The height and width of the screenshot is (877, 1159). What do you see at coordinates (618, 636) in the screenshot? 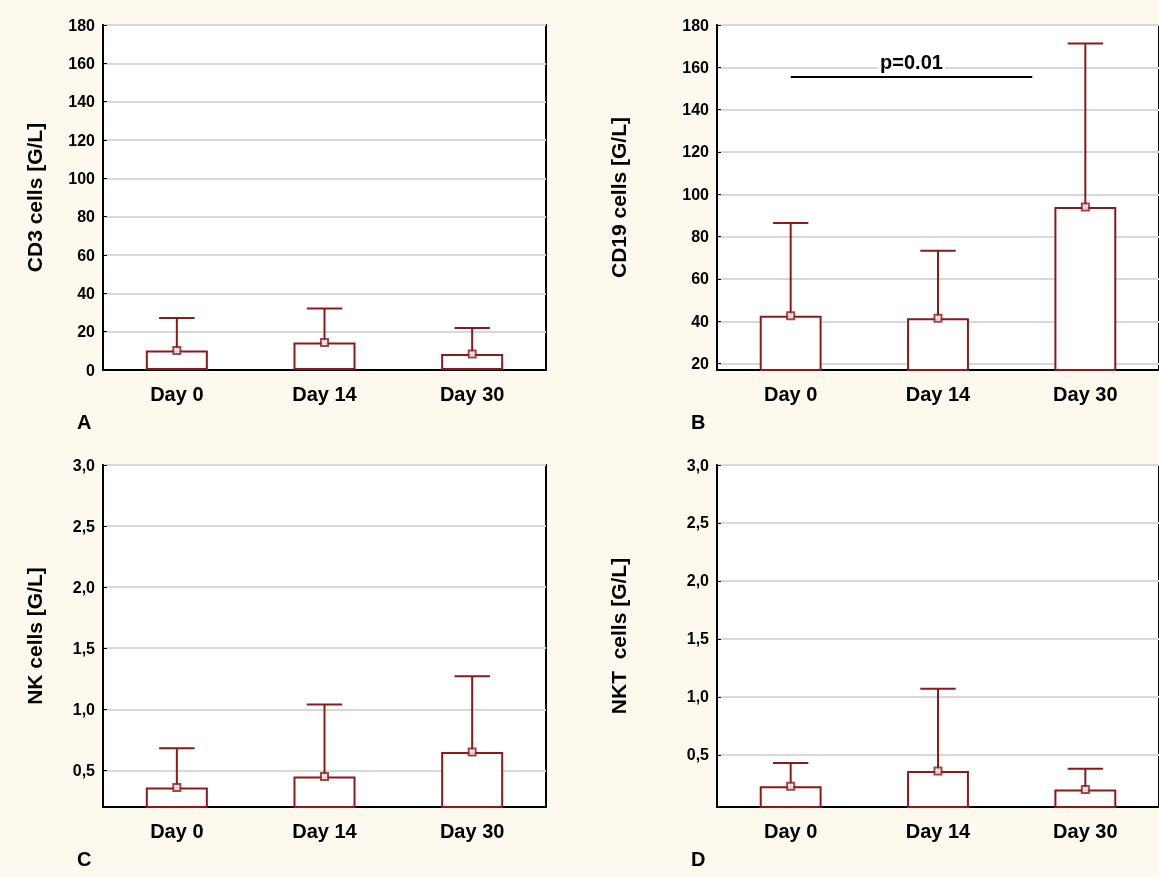
I see `y-axis-title: NKT cells [G/L]` at bounding box center [618, 636].